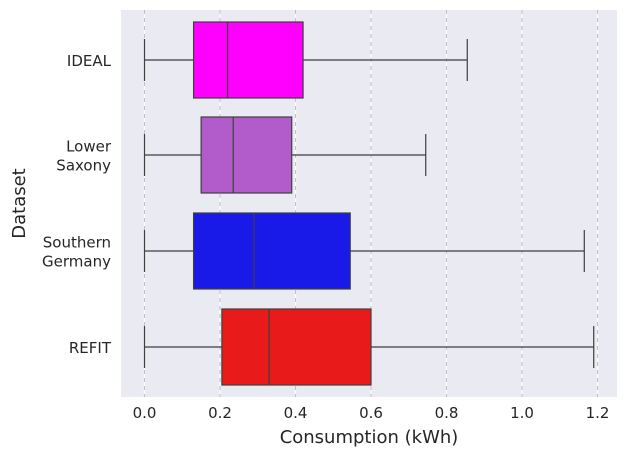 The image size is (626, 457). I want to click on y-tick-label-line: Saxony, so click(83, 166).